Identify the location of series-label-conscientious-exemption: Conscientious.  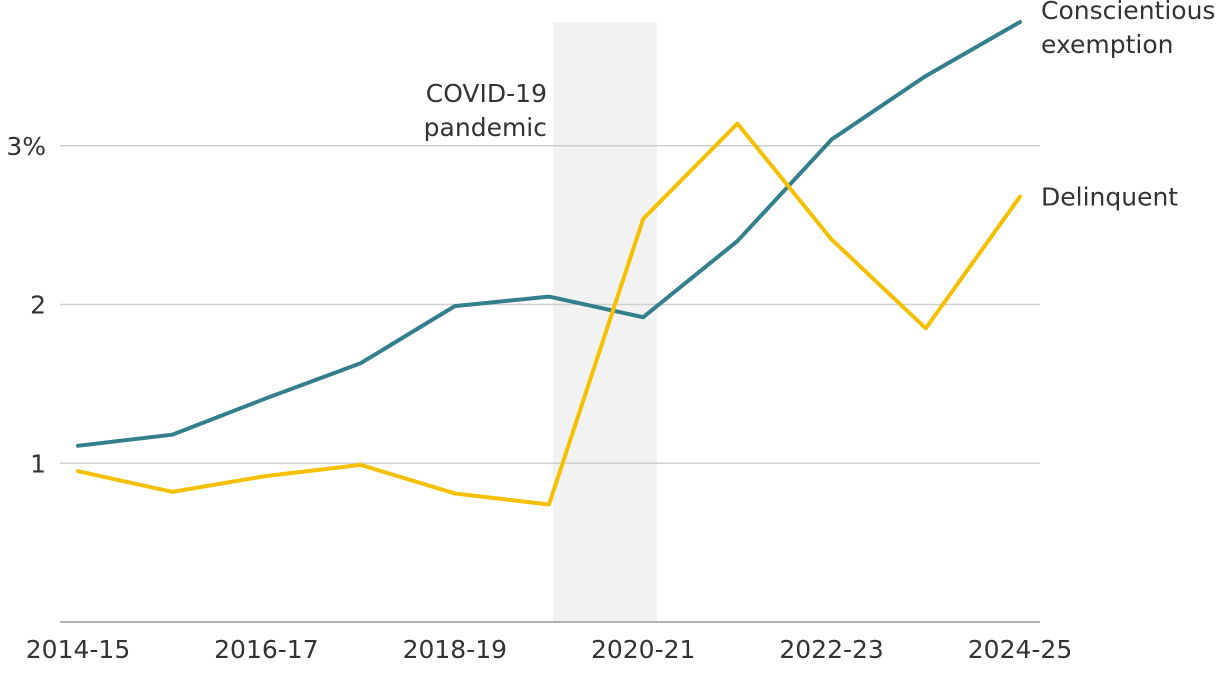
(1128, 12).